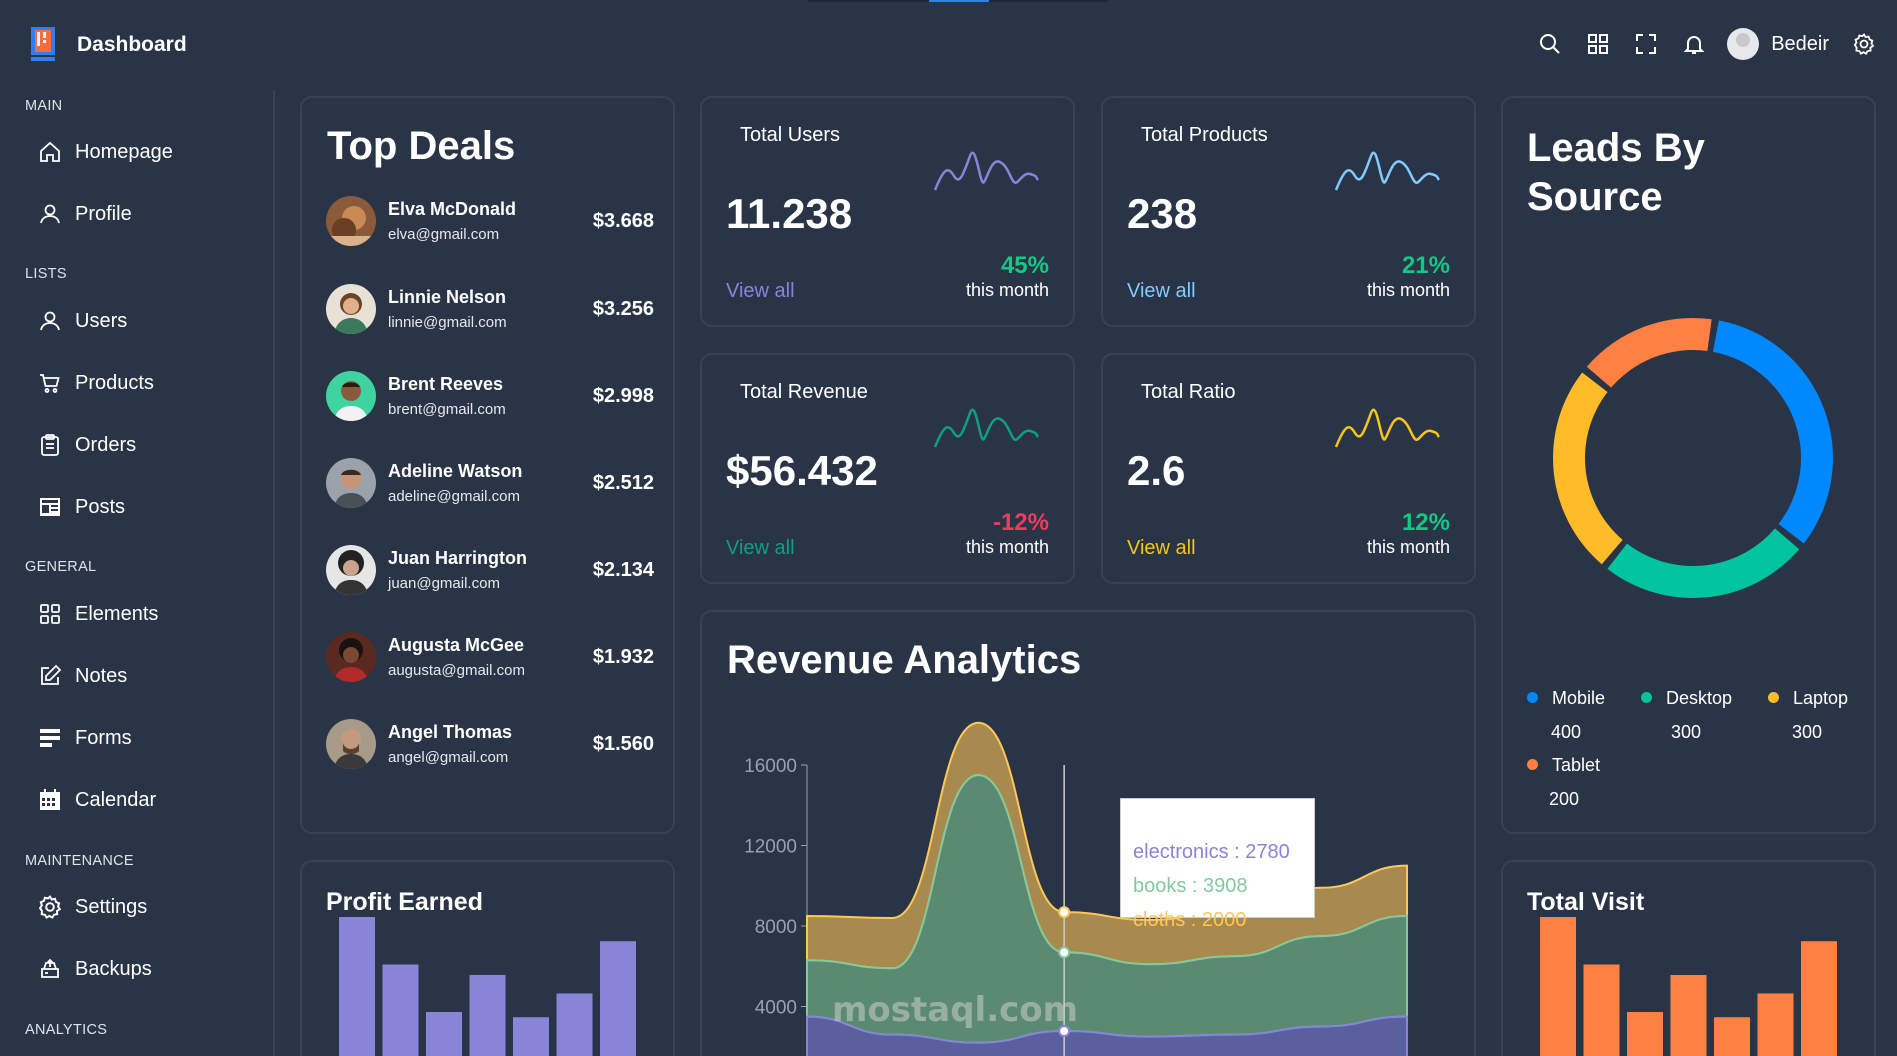 Image resolution: width=1897 pixels, height=1056 pixels. I want to click on newspaper-icon, so click(50, 507).